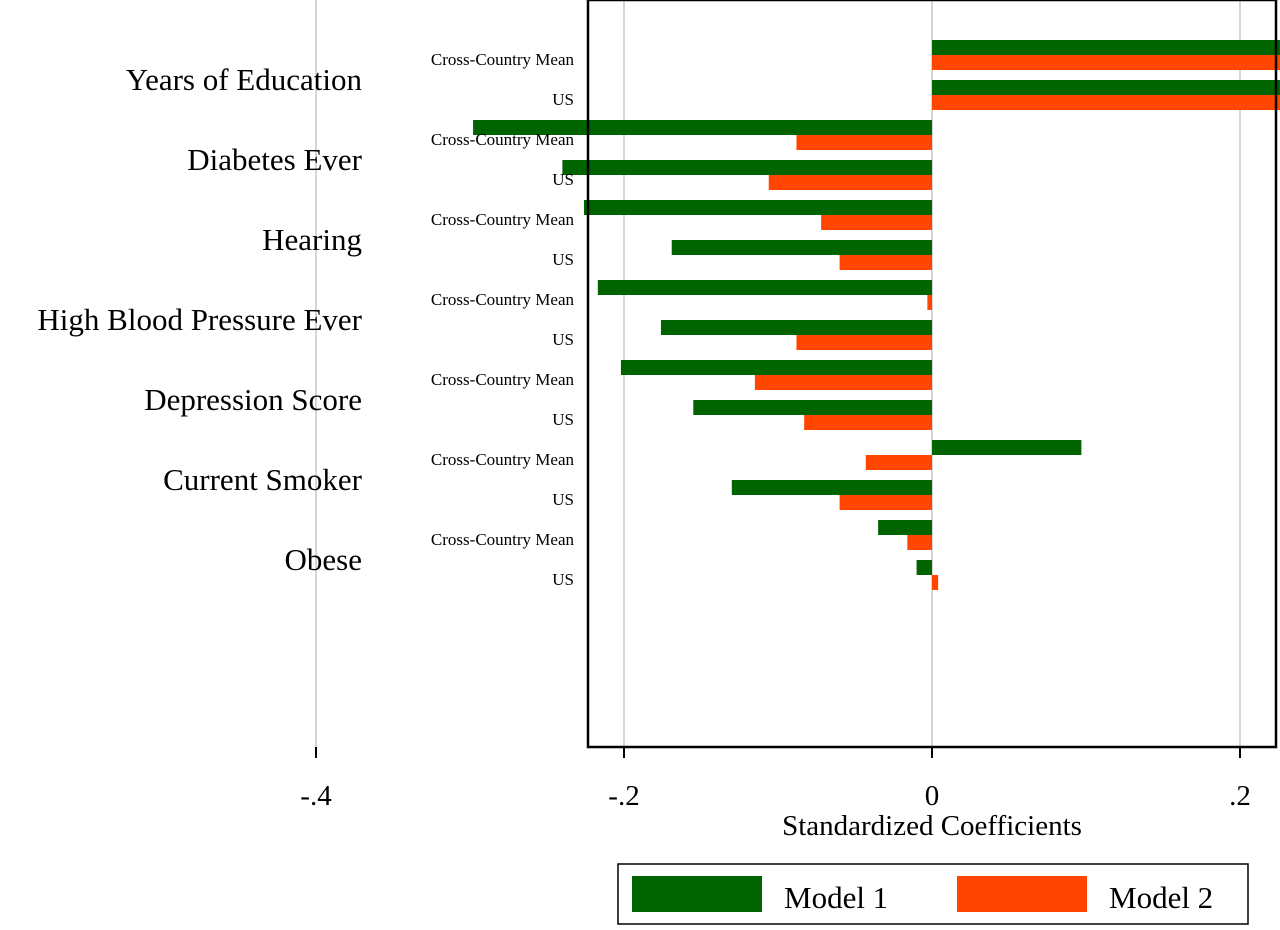 The image size is (1280, 930). Describe the element at coordinates (776, 367) in the screenshot. I see `bar-model-1-depression-score-cross-country-mean` at that location.